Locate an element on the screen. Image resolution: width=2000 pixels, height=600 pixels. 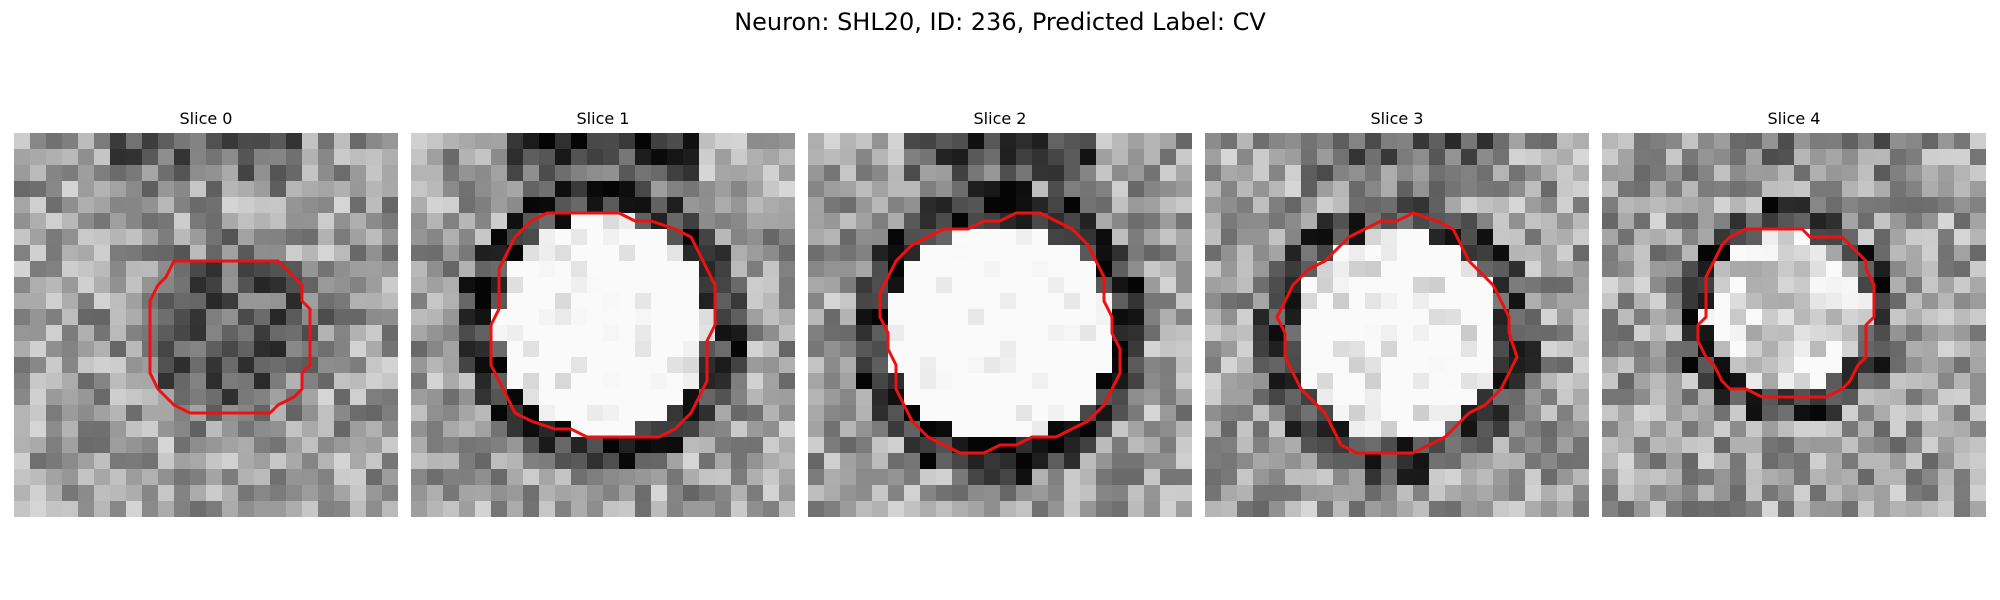
slice-title: Slice 0 is located at coordinates (206, 118).